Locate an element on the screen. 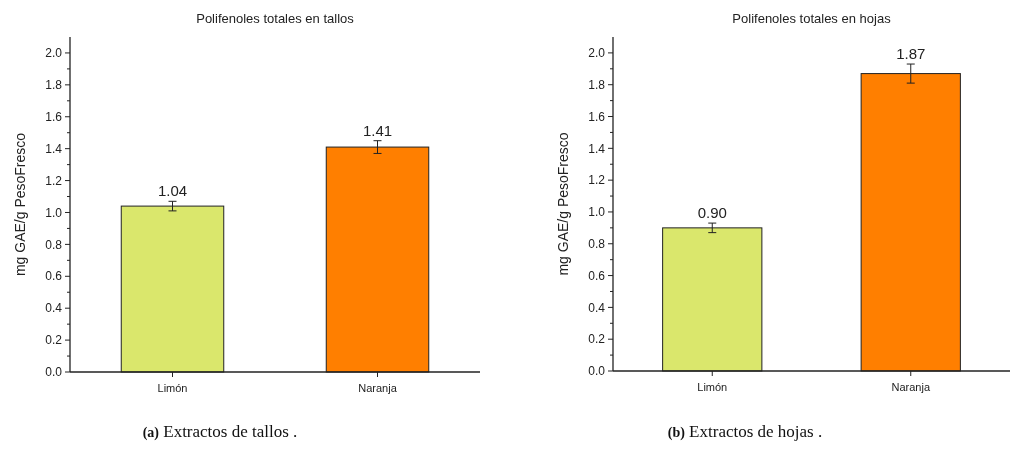  text: (b) Extractos de hojas . is located at coordinates (745, 431).